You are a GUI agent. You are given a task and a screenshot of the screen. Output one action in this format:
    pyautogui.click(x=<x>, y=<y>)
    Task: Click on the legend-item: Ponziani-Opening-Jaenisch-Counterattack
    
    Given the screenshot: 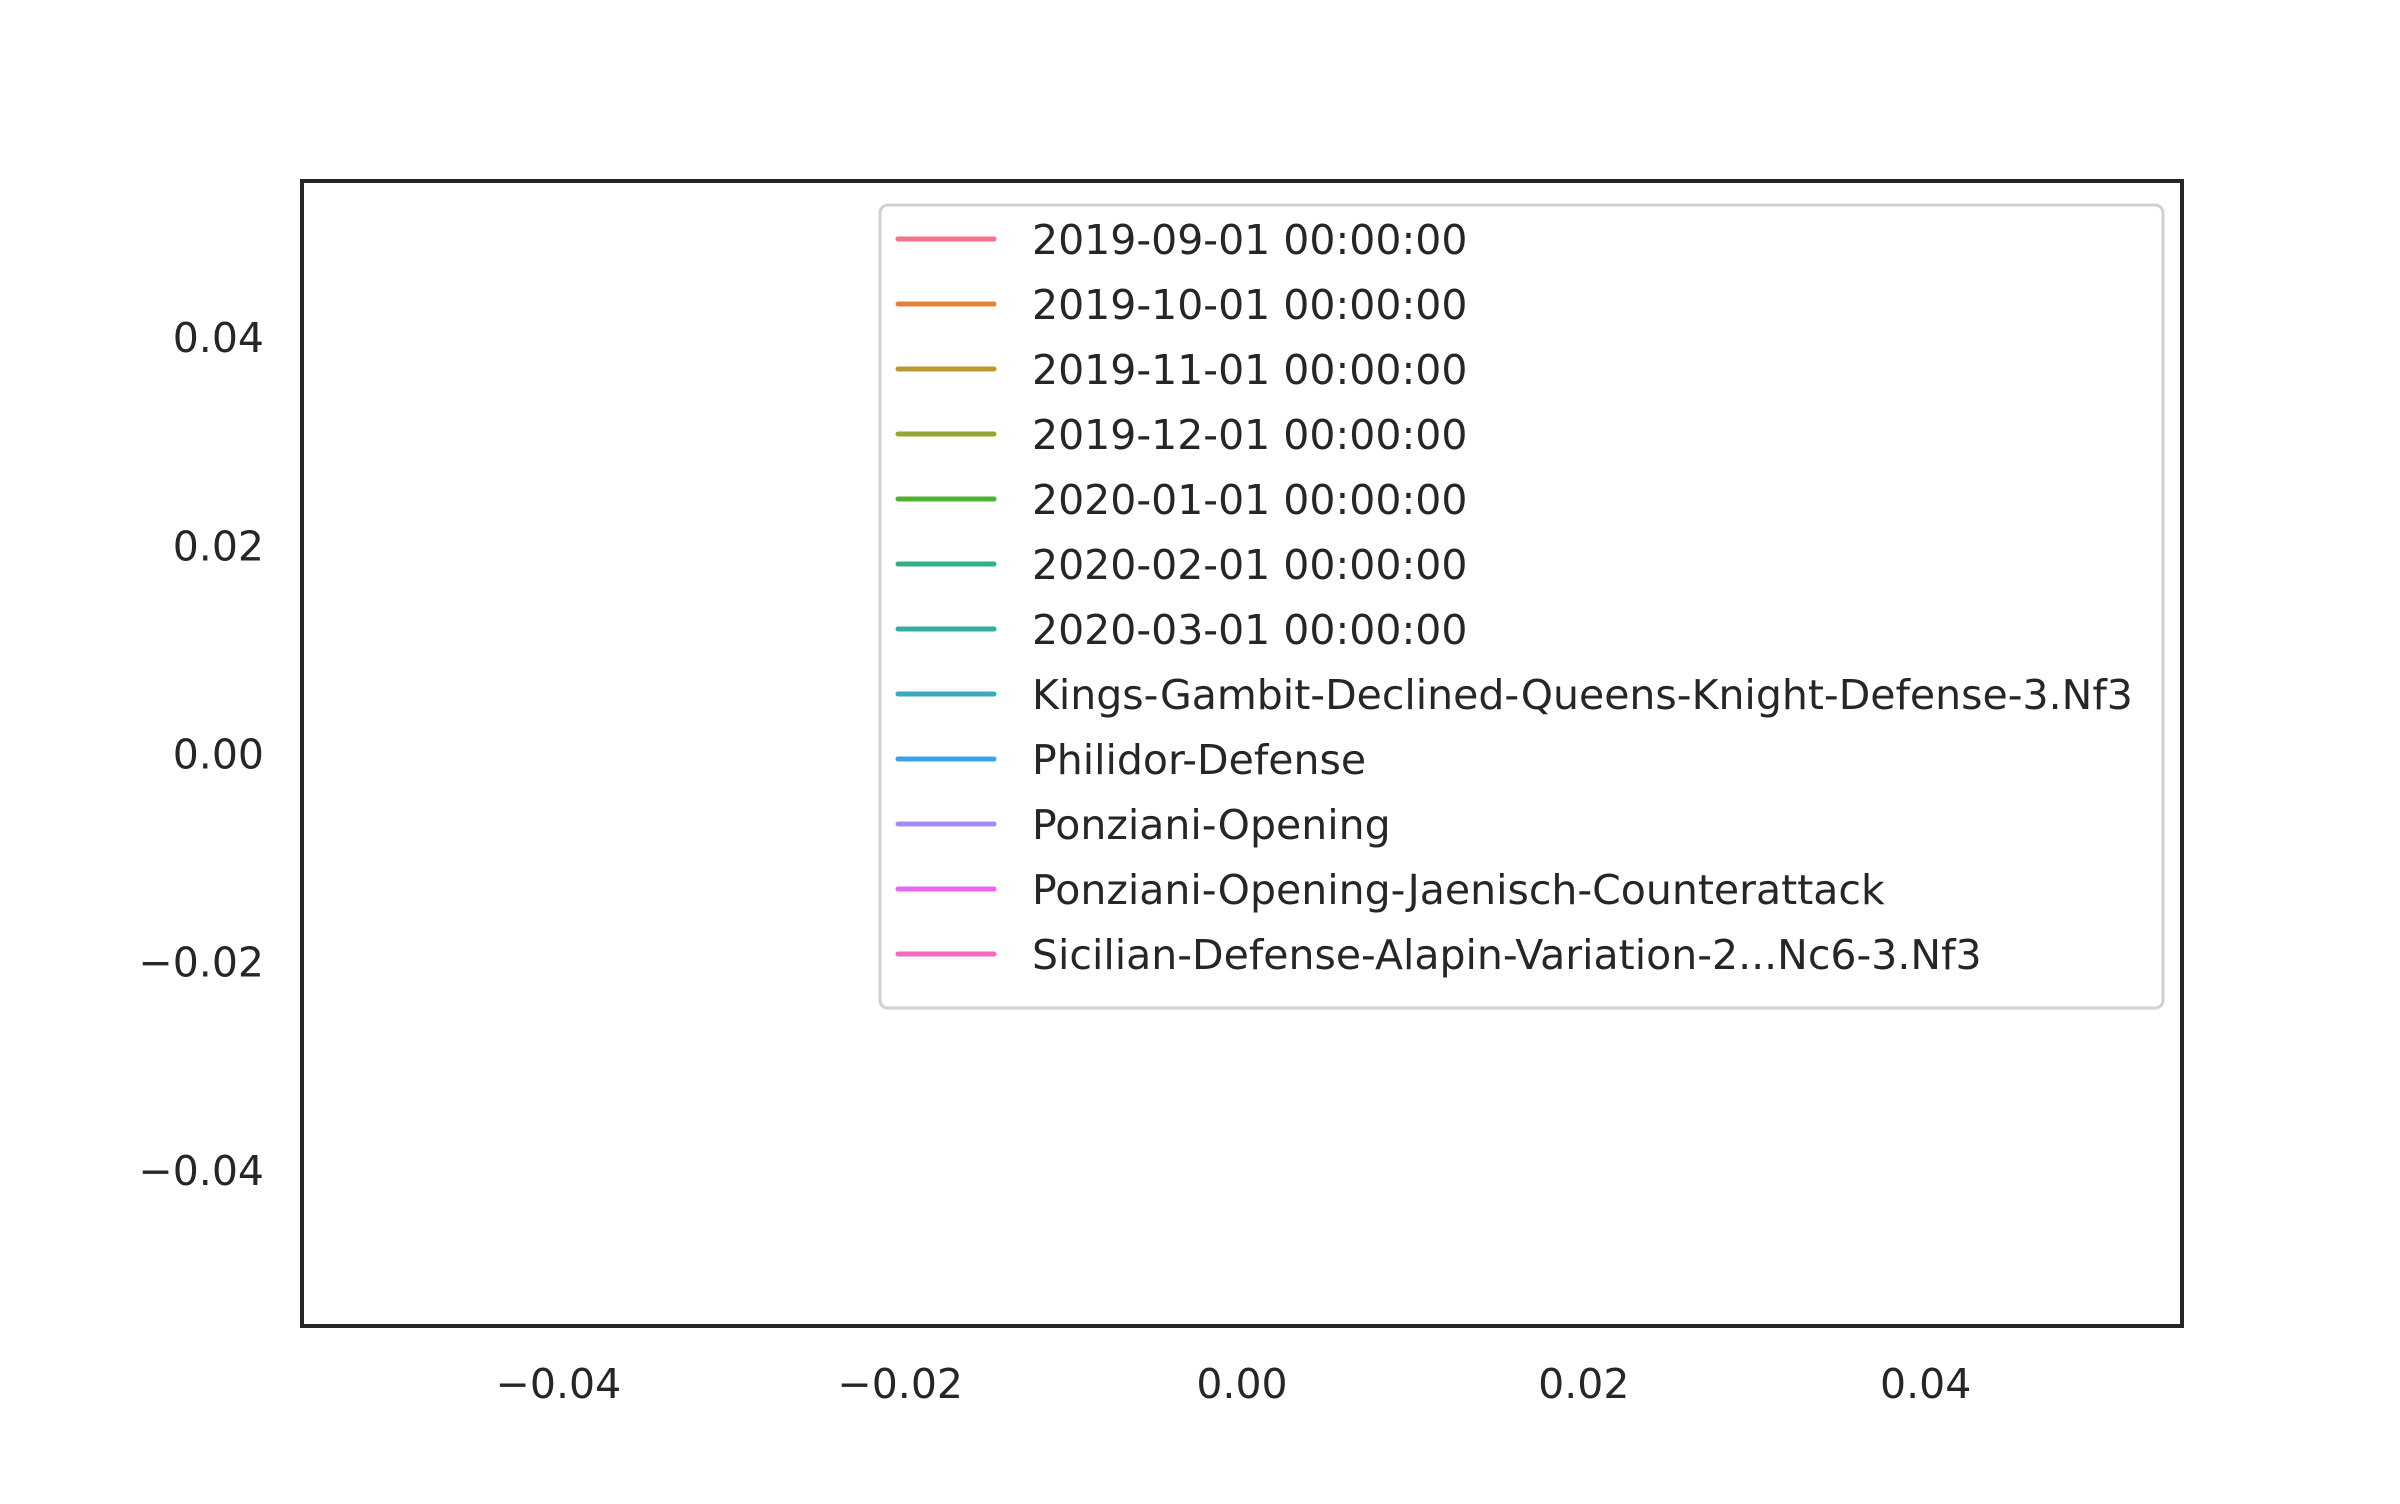 What is the action you would take?
    pyautogui.click(x=1390, y=890)
    